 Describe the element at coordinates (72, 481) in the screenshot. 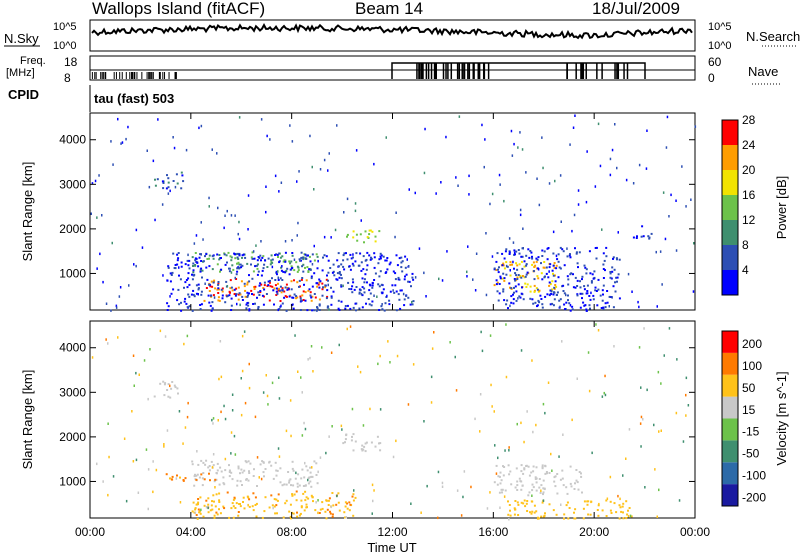

I see `y-tick-label: 1000` at that location.